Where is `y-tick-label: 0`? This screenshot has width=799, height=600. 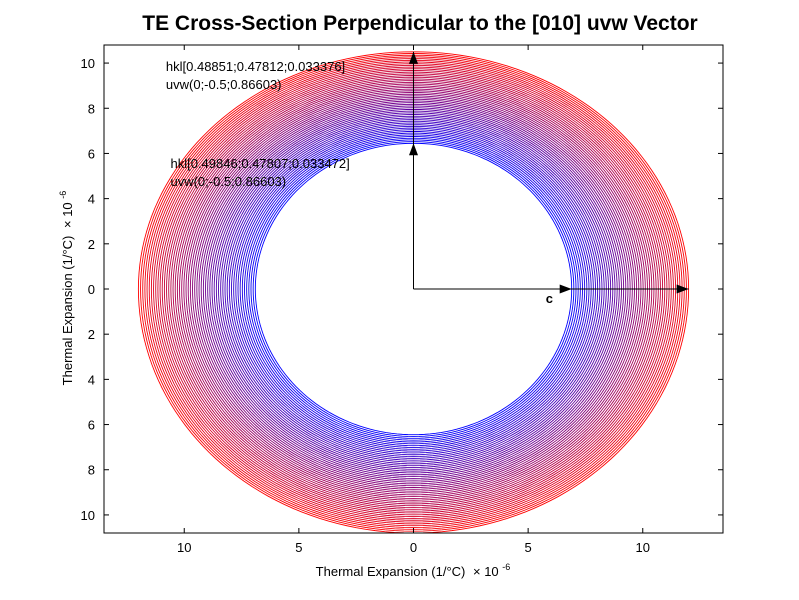
y-tick-label: 0 is located at coordinates (91, 289).